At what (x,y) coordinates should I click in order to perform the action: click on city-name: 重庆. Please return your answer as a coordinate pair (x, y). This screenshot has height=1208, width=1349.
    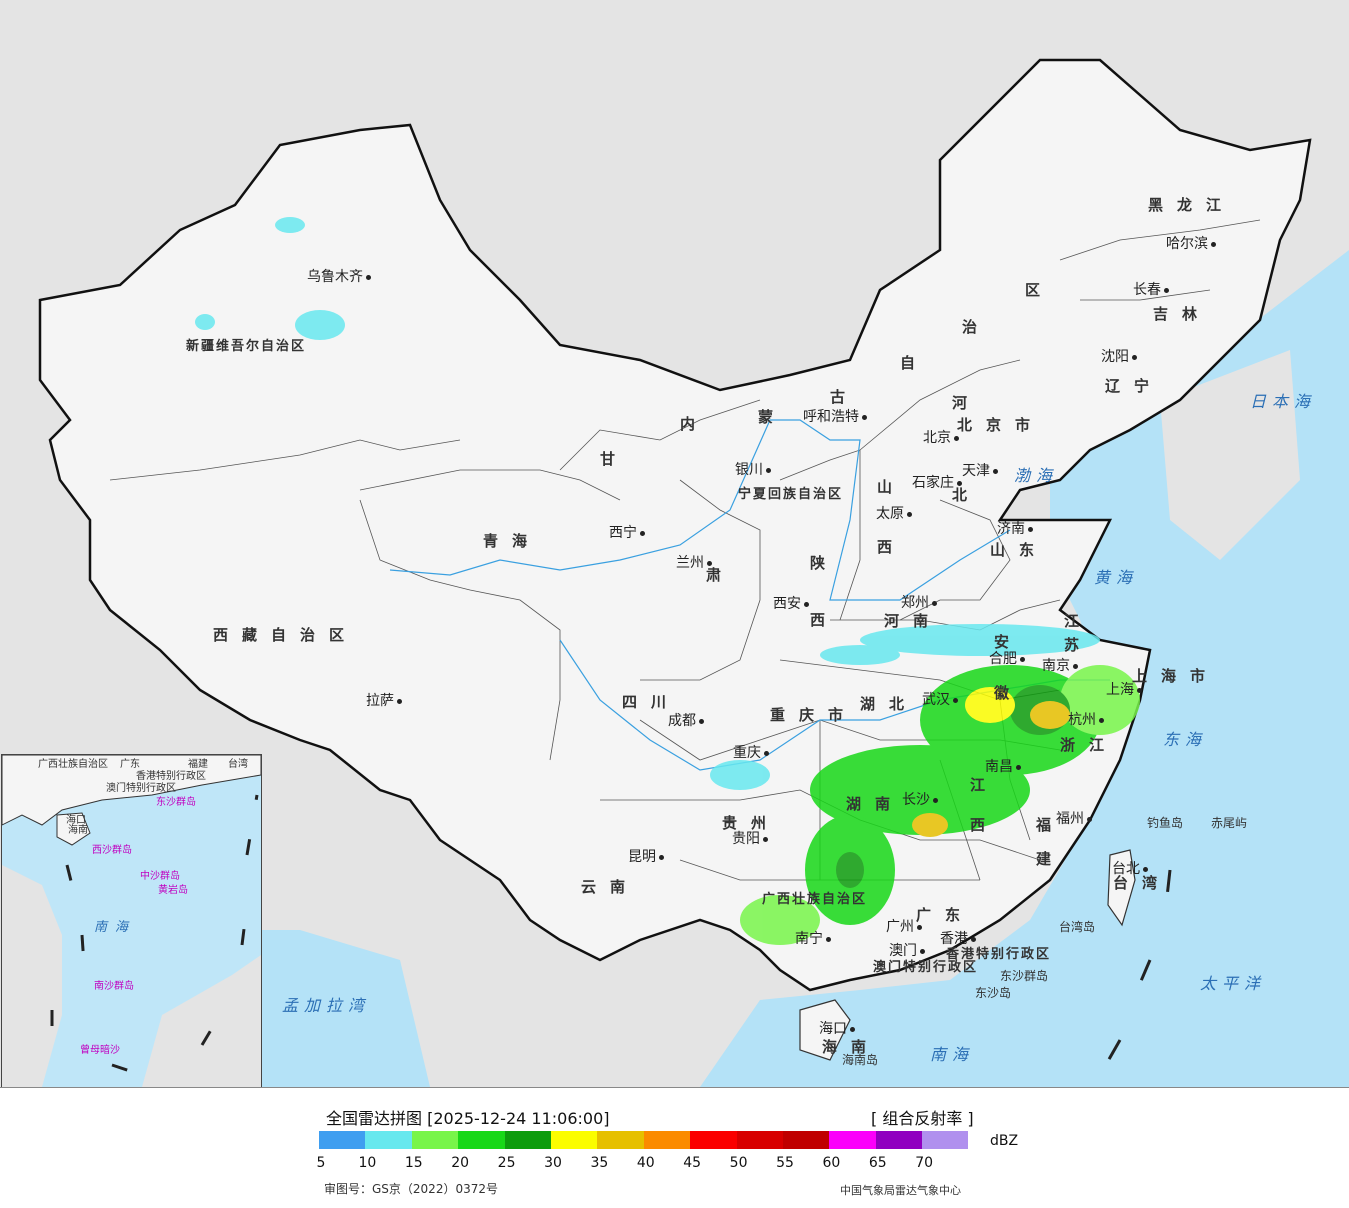
    Looking at the image, I should click on (747, 753).